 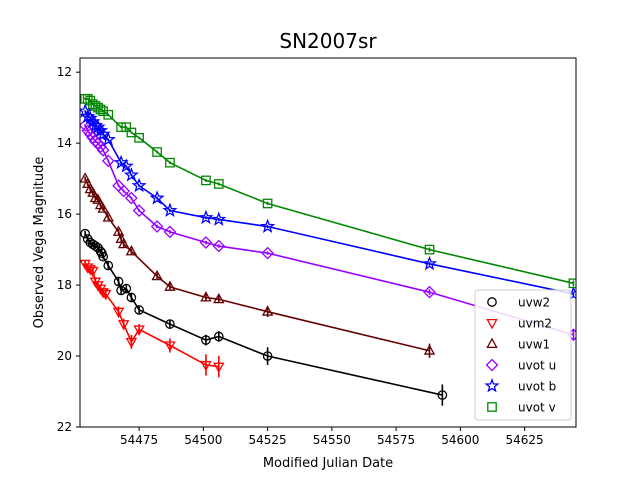 What do you see at coordinates (537, 366) in the screenshot?
I see `legend-label: uvot u` at bounding box center [537, 366].